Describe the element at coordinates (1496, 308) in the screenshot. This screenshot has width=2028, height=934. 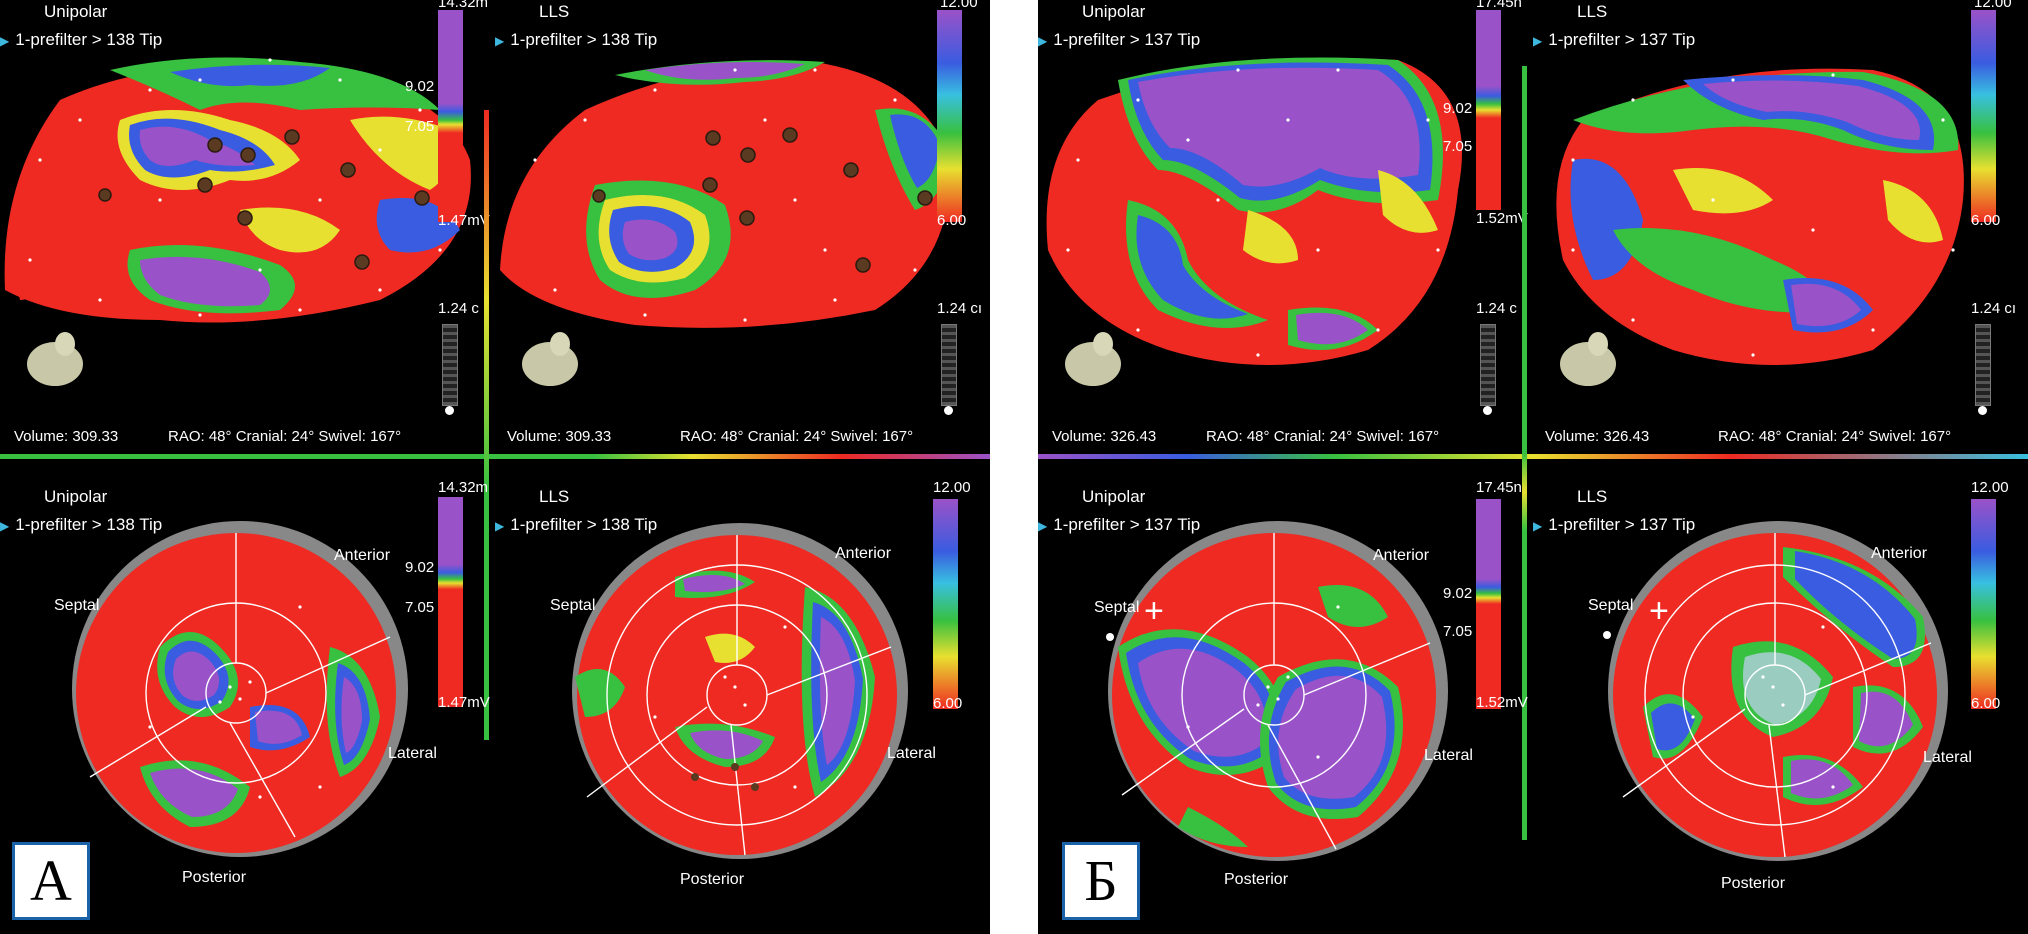
I see `distance-readout: 1.24 c` at that location.